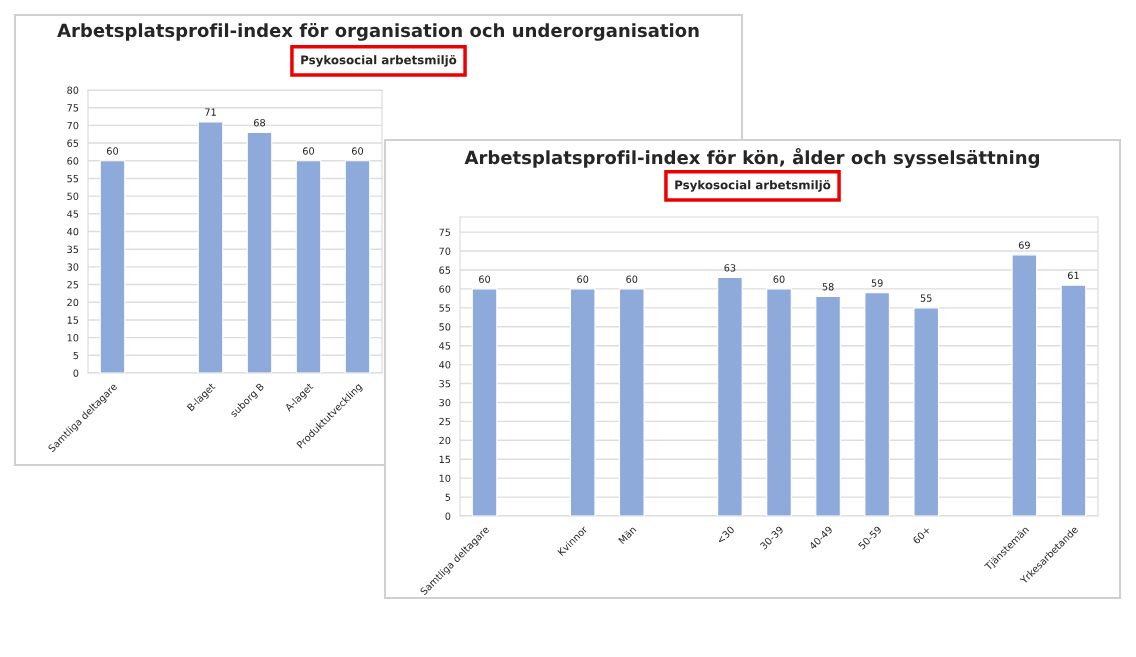 Image resolution: width=1136 pixels, height=657 pixels. I want to click on chart-title: Arbetsplatsprofil-index för organisation och underorganisation, so click(378, 32).